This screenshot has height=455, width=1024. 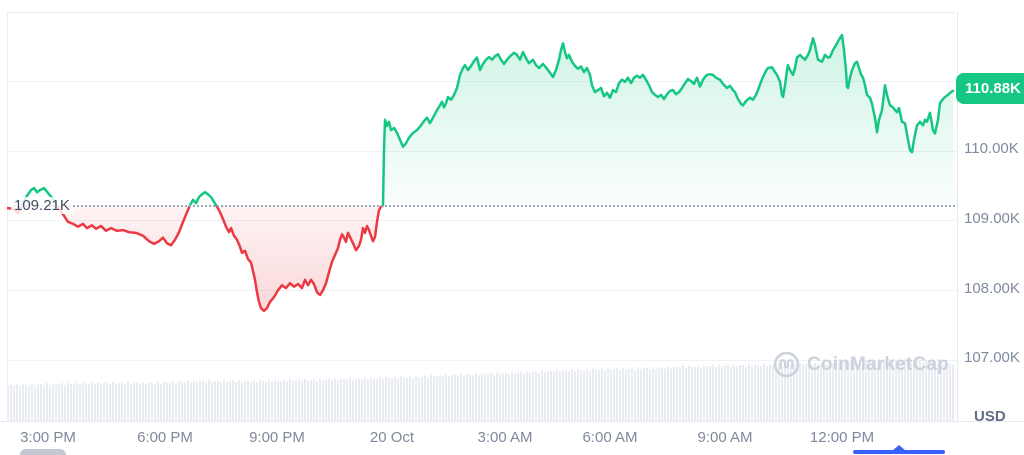 What do you see at coordinates (505, 437) in the screenshot?
I see `x-axis-label-5: 3:00 AM` at bounding box center [505, 437].